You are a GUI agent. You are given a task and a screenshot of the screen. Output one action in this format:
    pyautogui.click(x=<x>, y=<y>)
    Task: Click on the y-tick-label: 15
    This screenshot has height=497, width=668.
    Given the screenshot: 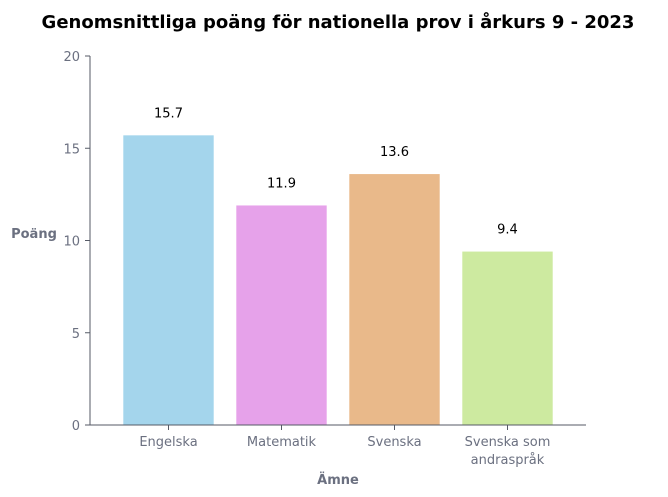 What is the action you would take?
    pyautogui.click(x=71, y=149)
    